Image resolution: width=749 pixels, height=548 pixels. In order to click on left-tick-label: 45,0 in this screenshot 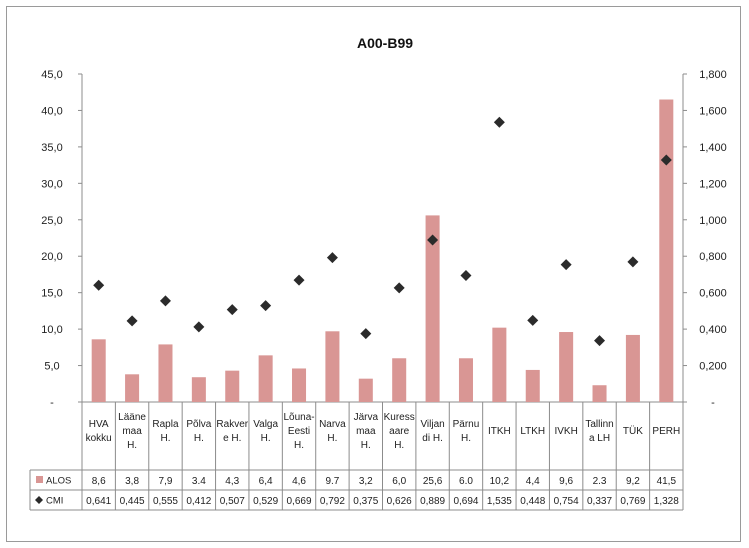, I will do `click(51, 75)`.